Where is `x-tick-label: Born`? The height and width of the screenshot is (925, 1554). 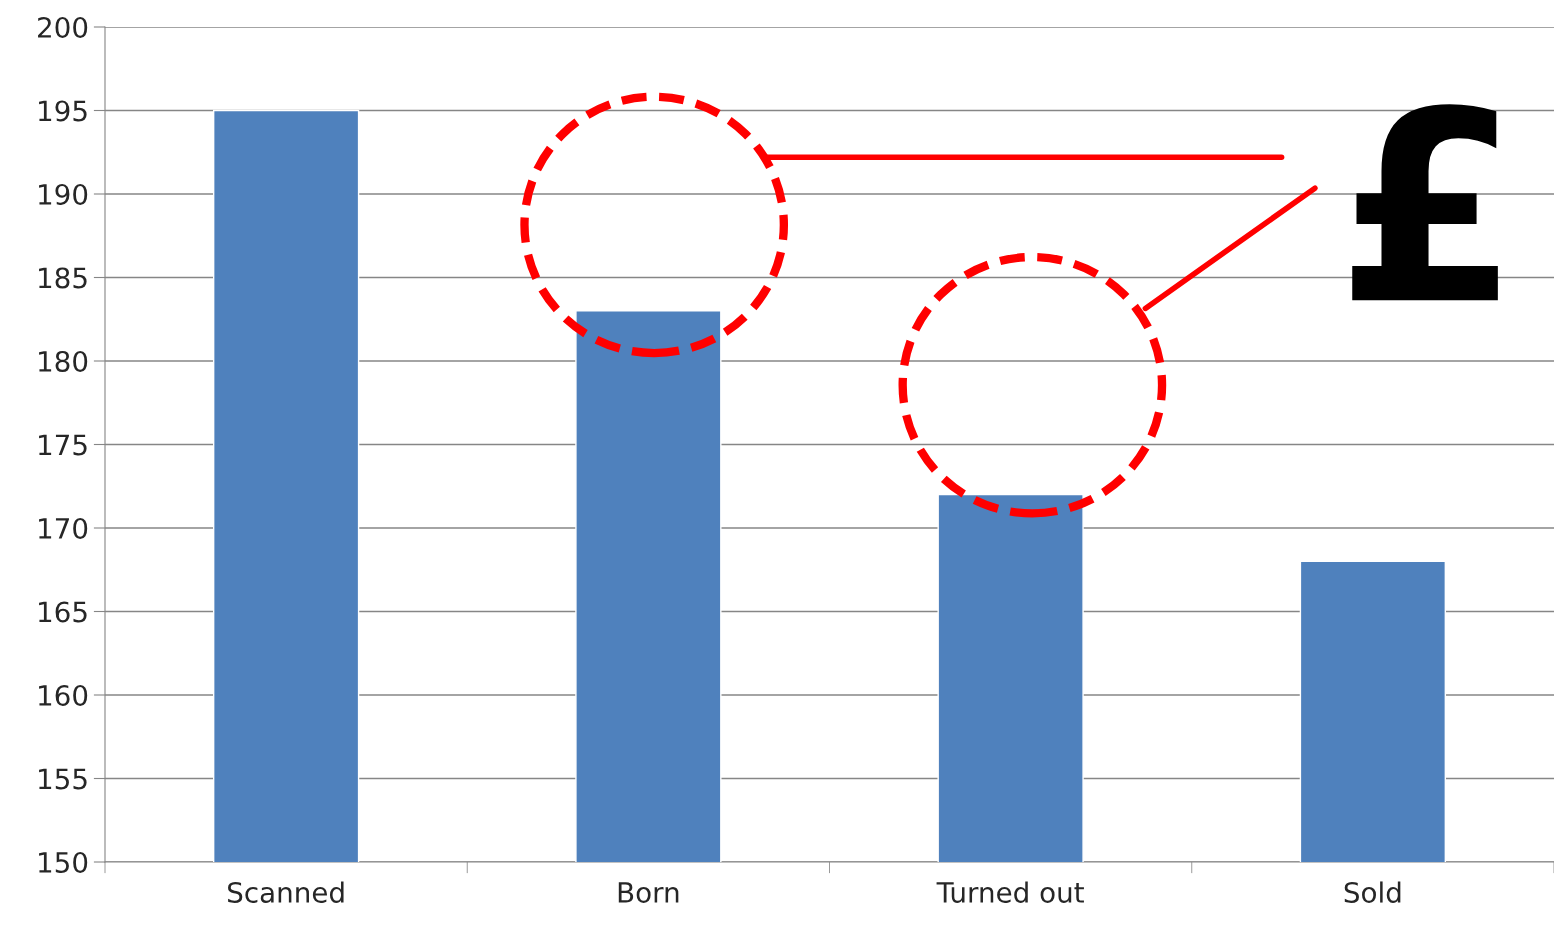 x-tick-label: Born is located at coordinates (648, 892).